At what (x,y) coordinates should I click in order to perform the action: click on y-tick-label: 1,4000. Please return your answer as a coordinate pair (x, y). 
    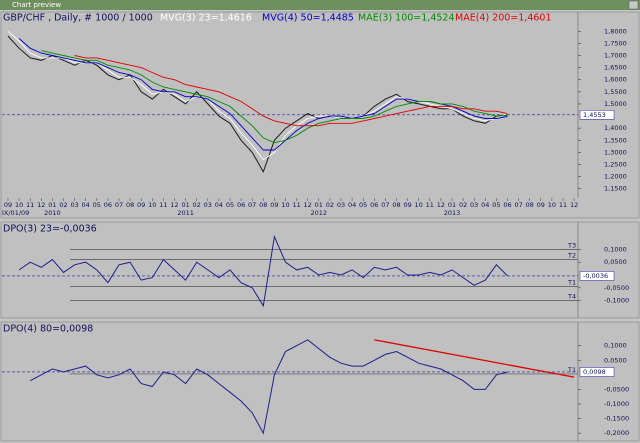
    Looking at the image, I should click on (615, 128).